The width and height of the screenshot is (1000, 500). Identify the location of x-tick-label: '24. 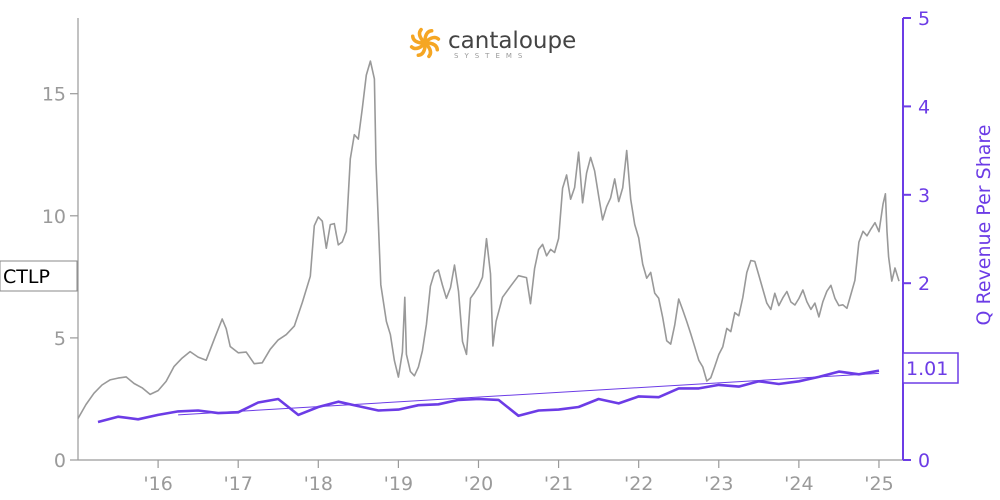
(798, 484).